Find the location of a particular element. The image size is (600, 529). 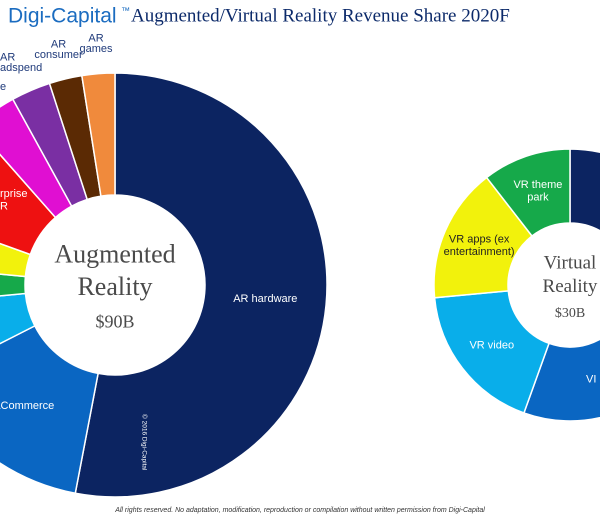

segment-label-line: e is located at coordinates (3, 87).